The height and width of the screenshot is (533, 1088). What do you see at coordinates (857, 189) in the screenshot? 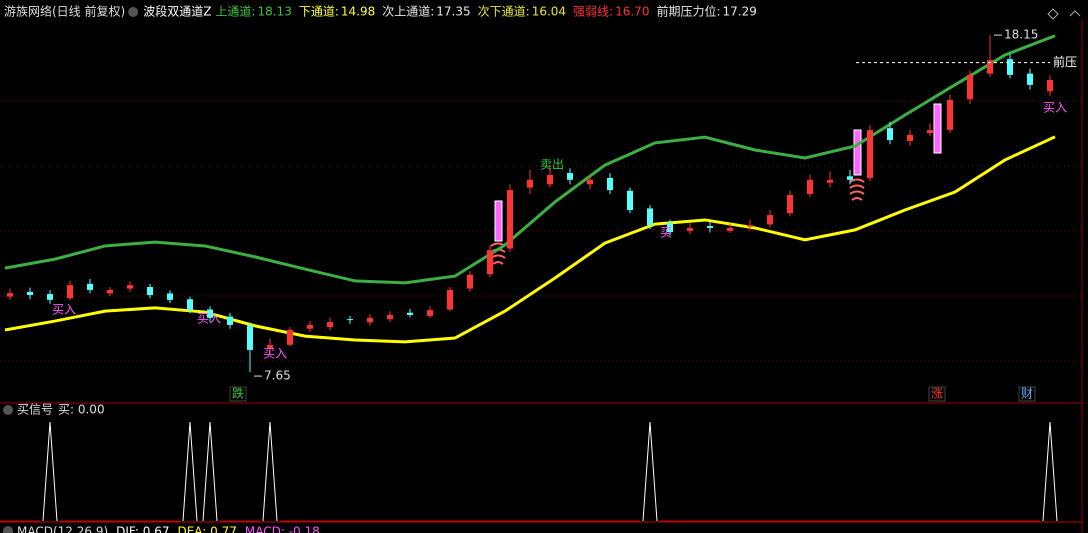
I see `fan` at bounding box center [857, 189].